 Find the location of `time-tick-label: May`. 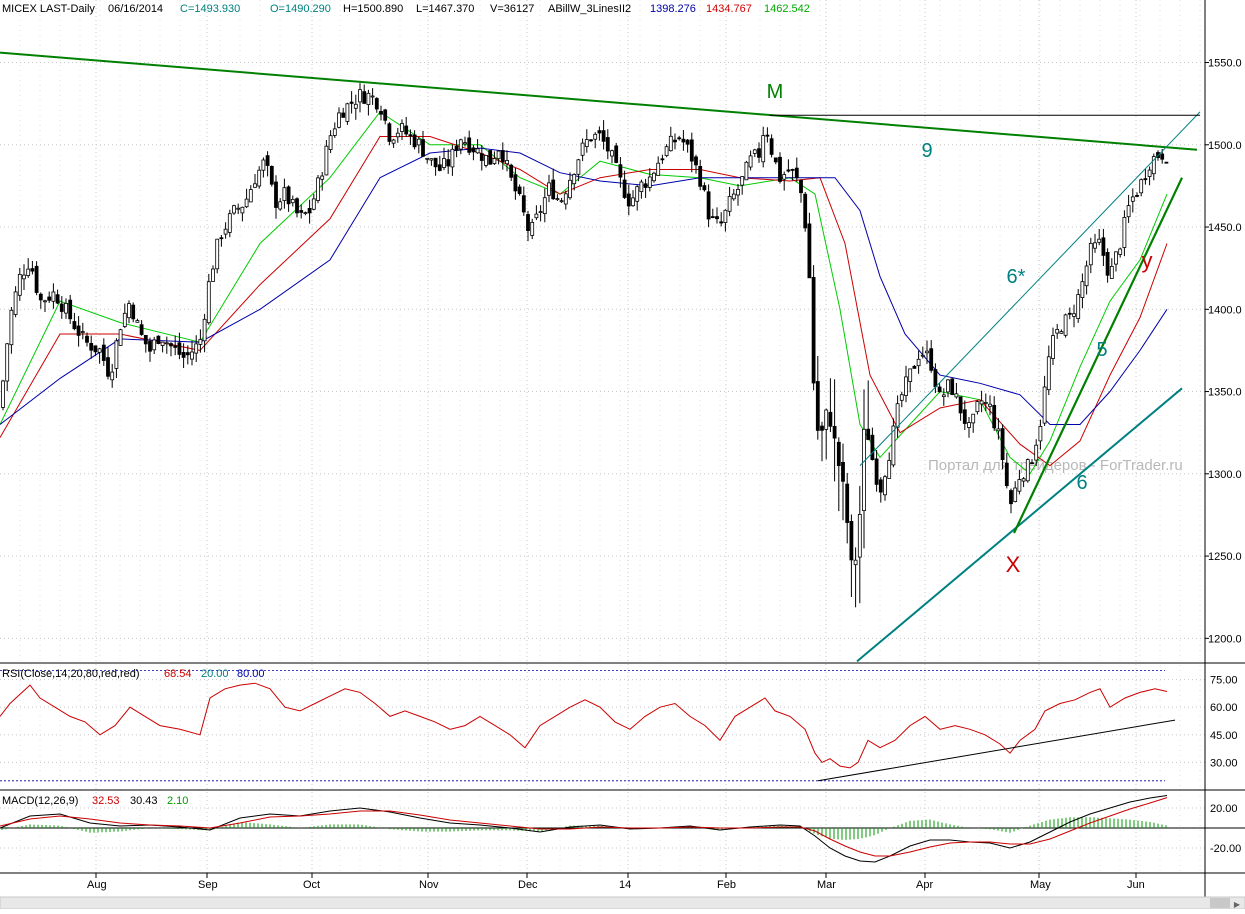

time-tick-label: May is located at coordinates (1040, 885).